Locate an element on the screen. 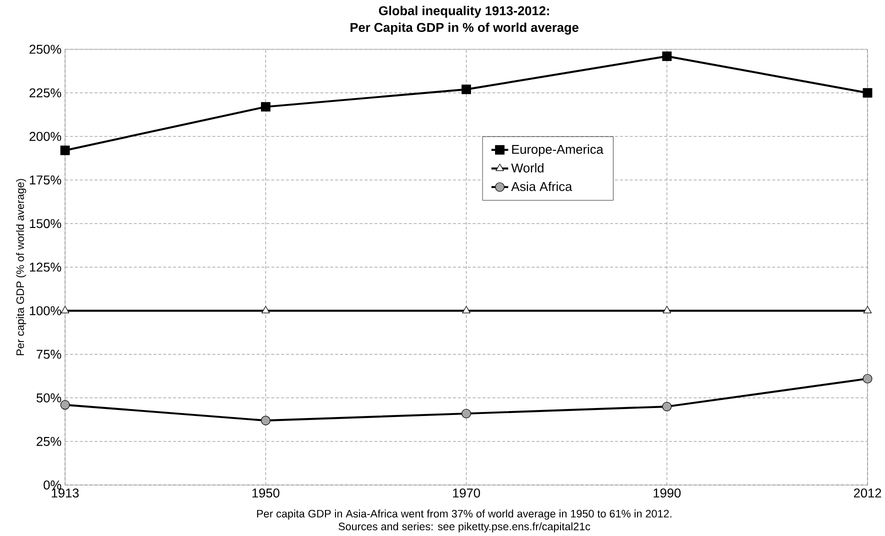 The image size is (885, 536). y-tick-label: 225% is located at coordinates (46, 93).